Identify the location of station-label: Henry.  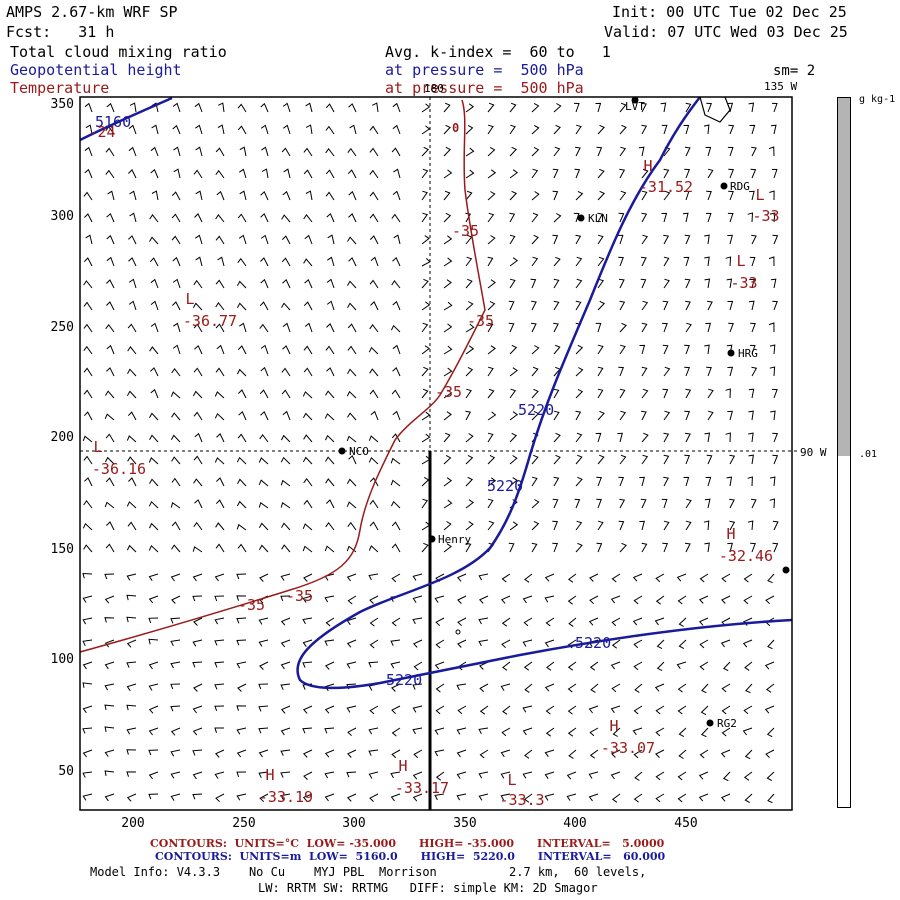
(454, 539).